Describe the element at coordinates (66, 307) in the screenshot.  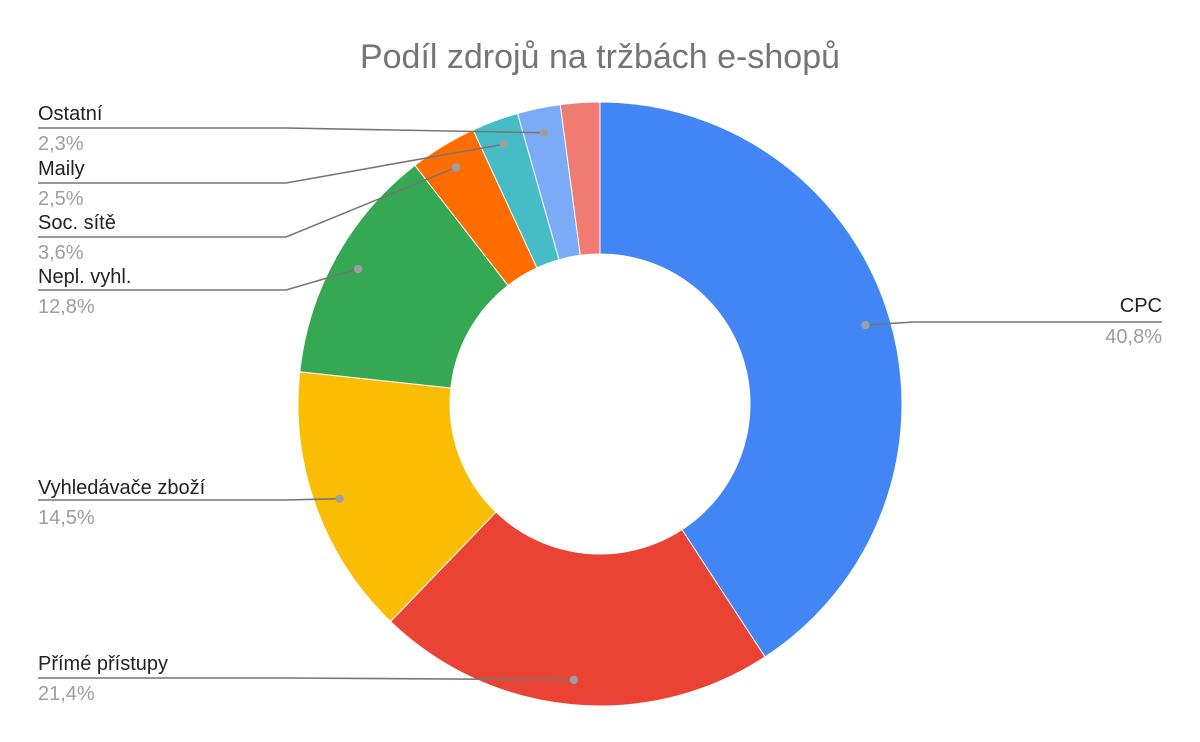
I see `slice-value-3: 12,8%` at that location.